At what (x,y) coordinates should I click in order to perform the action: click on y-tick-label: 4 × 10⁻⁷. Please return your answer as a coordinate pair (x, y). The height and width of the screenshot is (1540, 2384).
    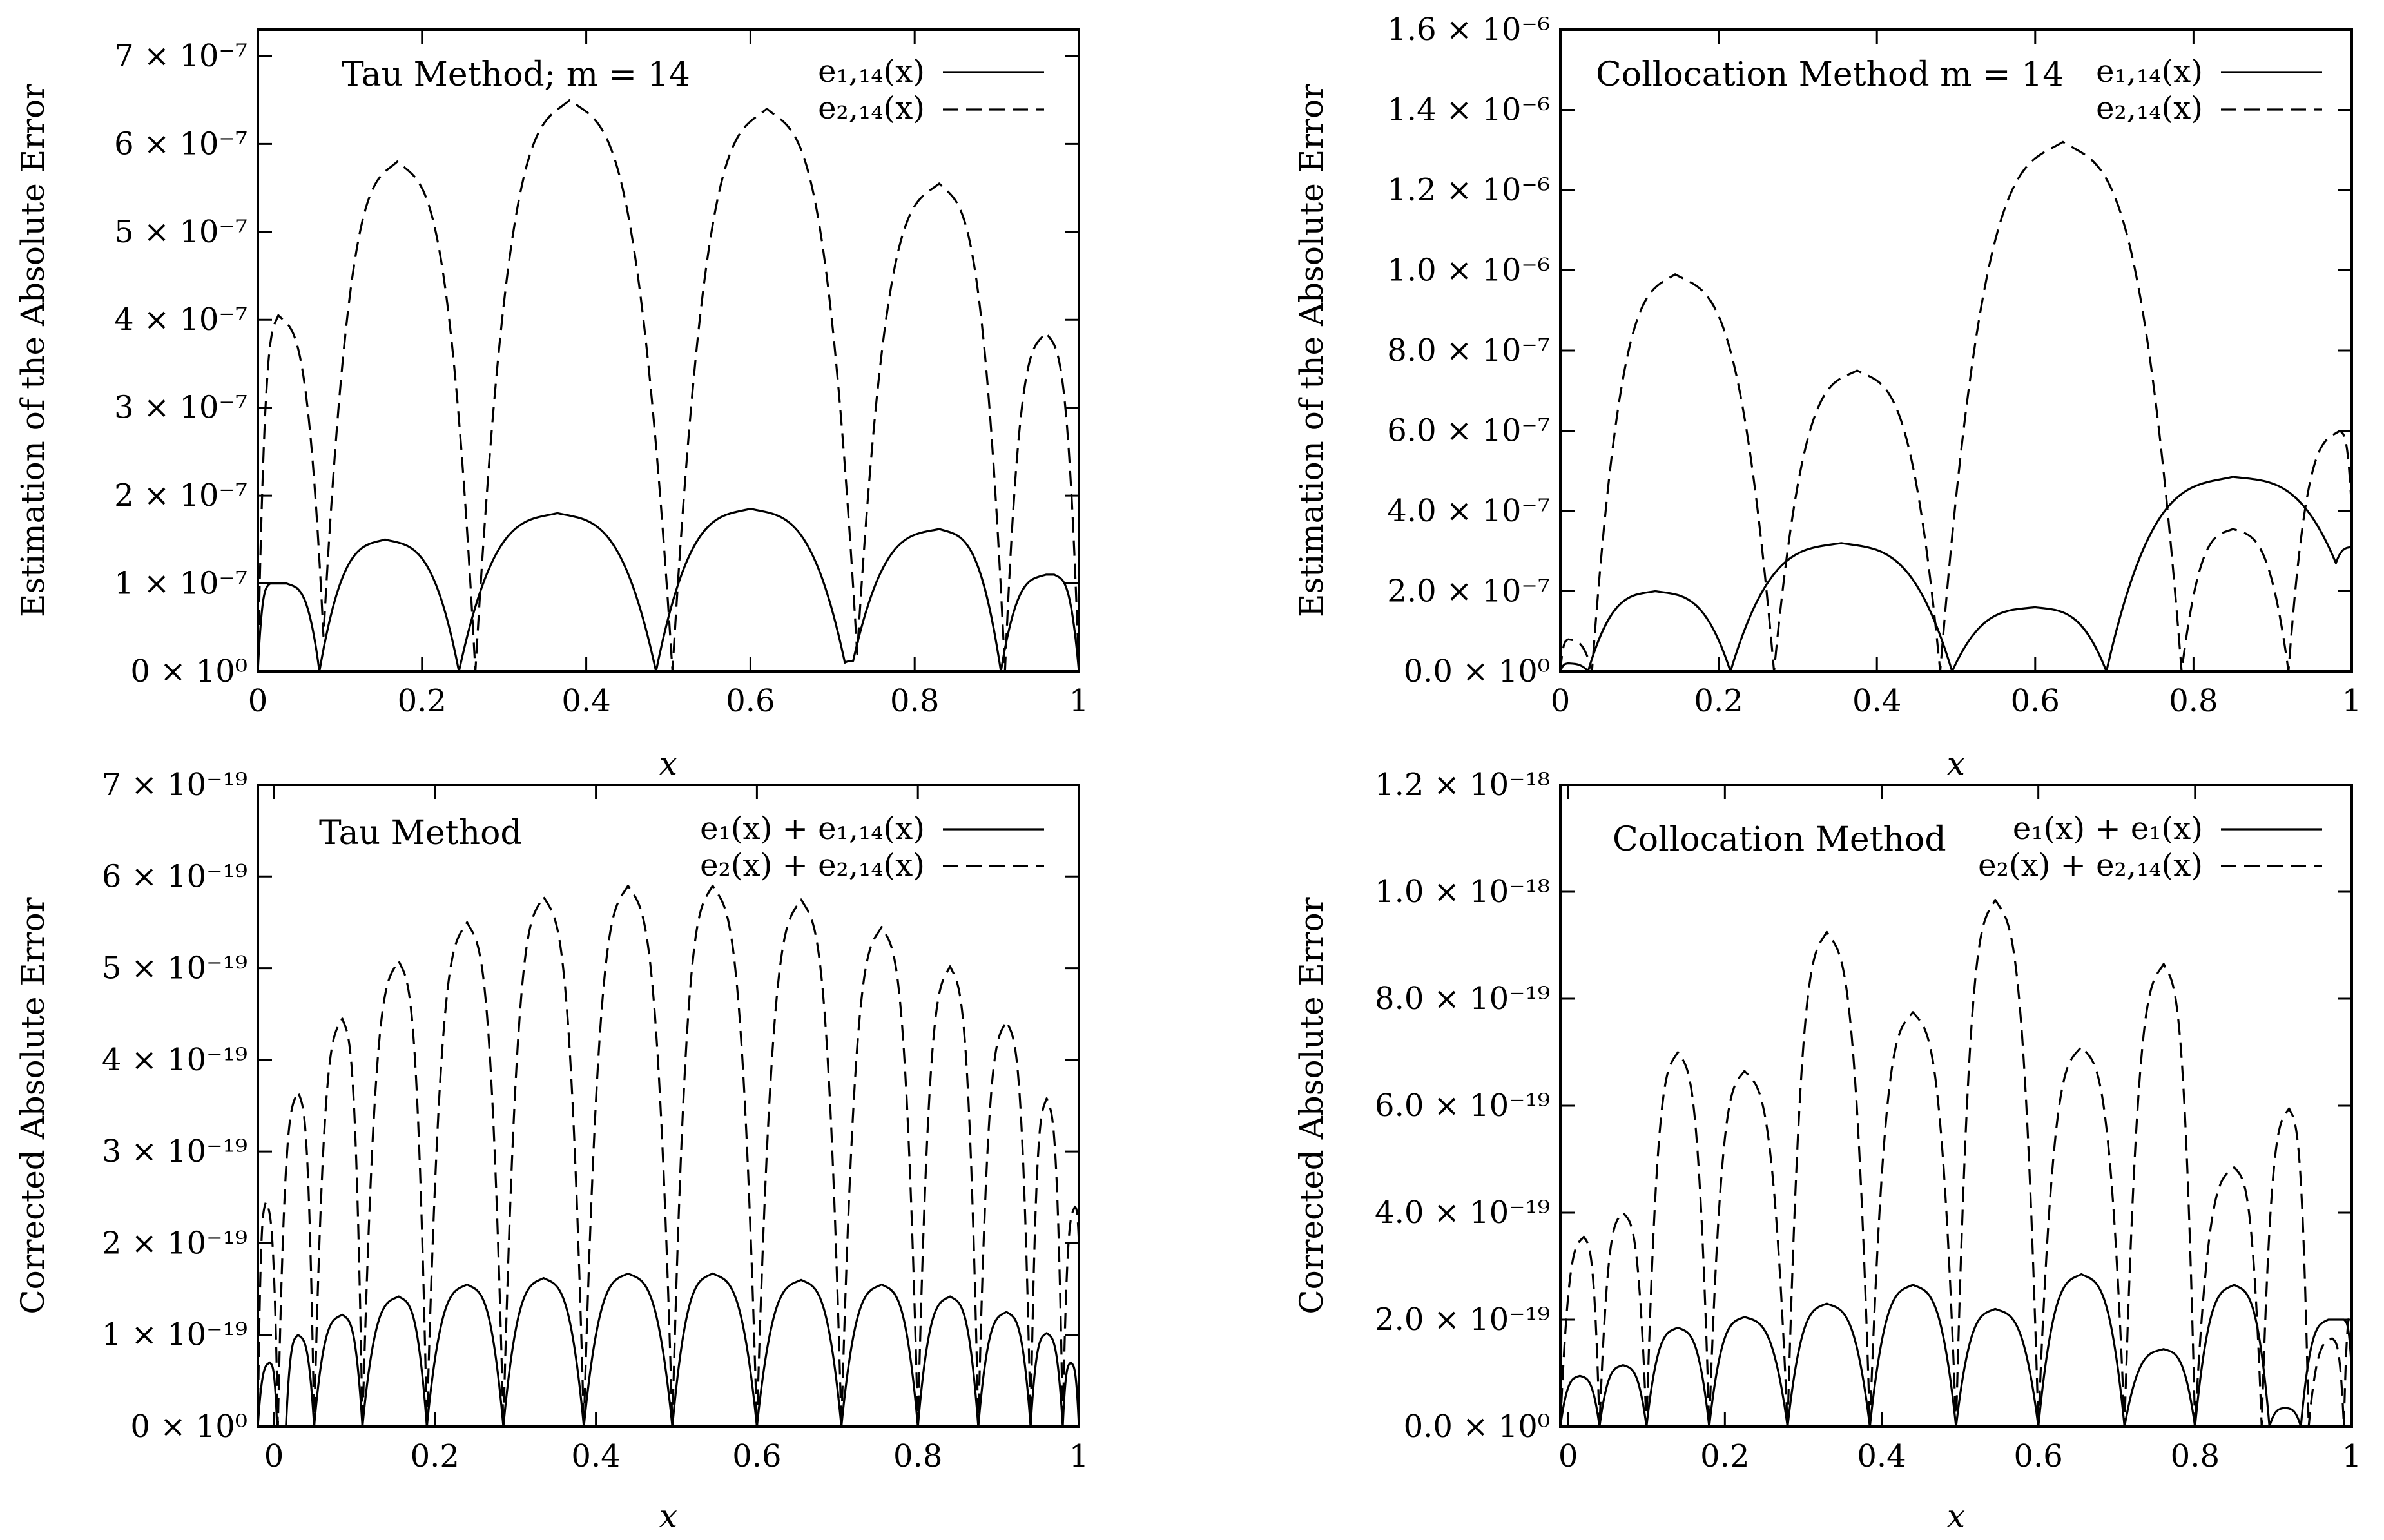
    Looking at the image, I should click on (181, 320).